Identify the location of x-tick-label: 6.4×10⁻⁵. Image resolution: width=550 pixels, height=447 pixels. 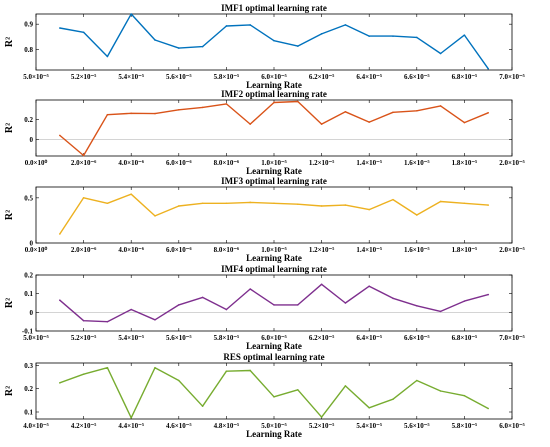
(369, 77).